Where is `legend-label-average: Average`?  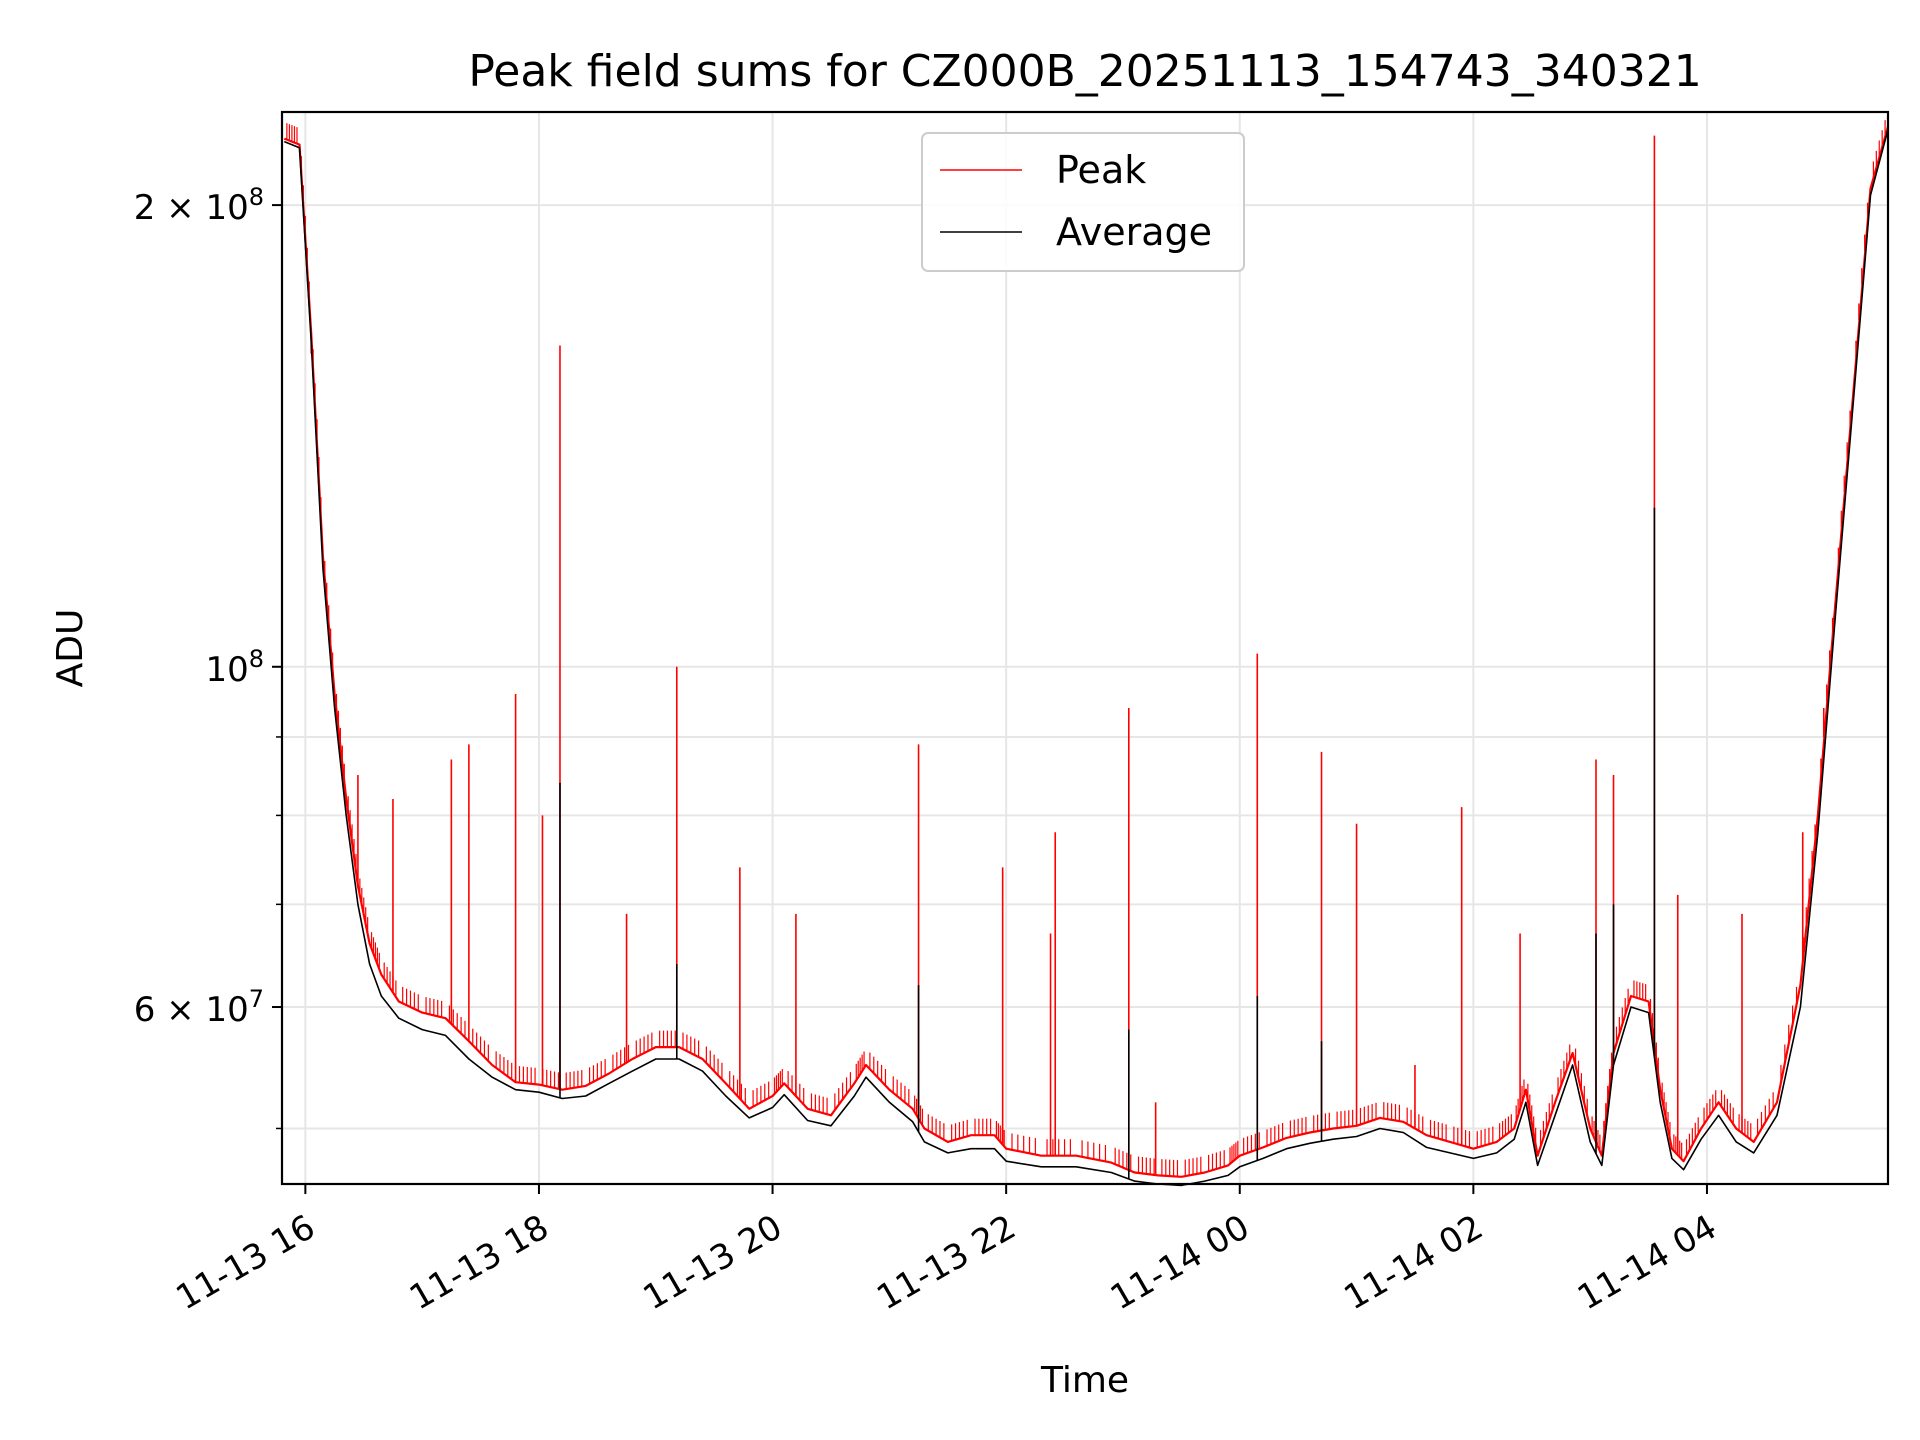
legend-label-average: Average is located at coordinates (1134, 232).